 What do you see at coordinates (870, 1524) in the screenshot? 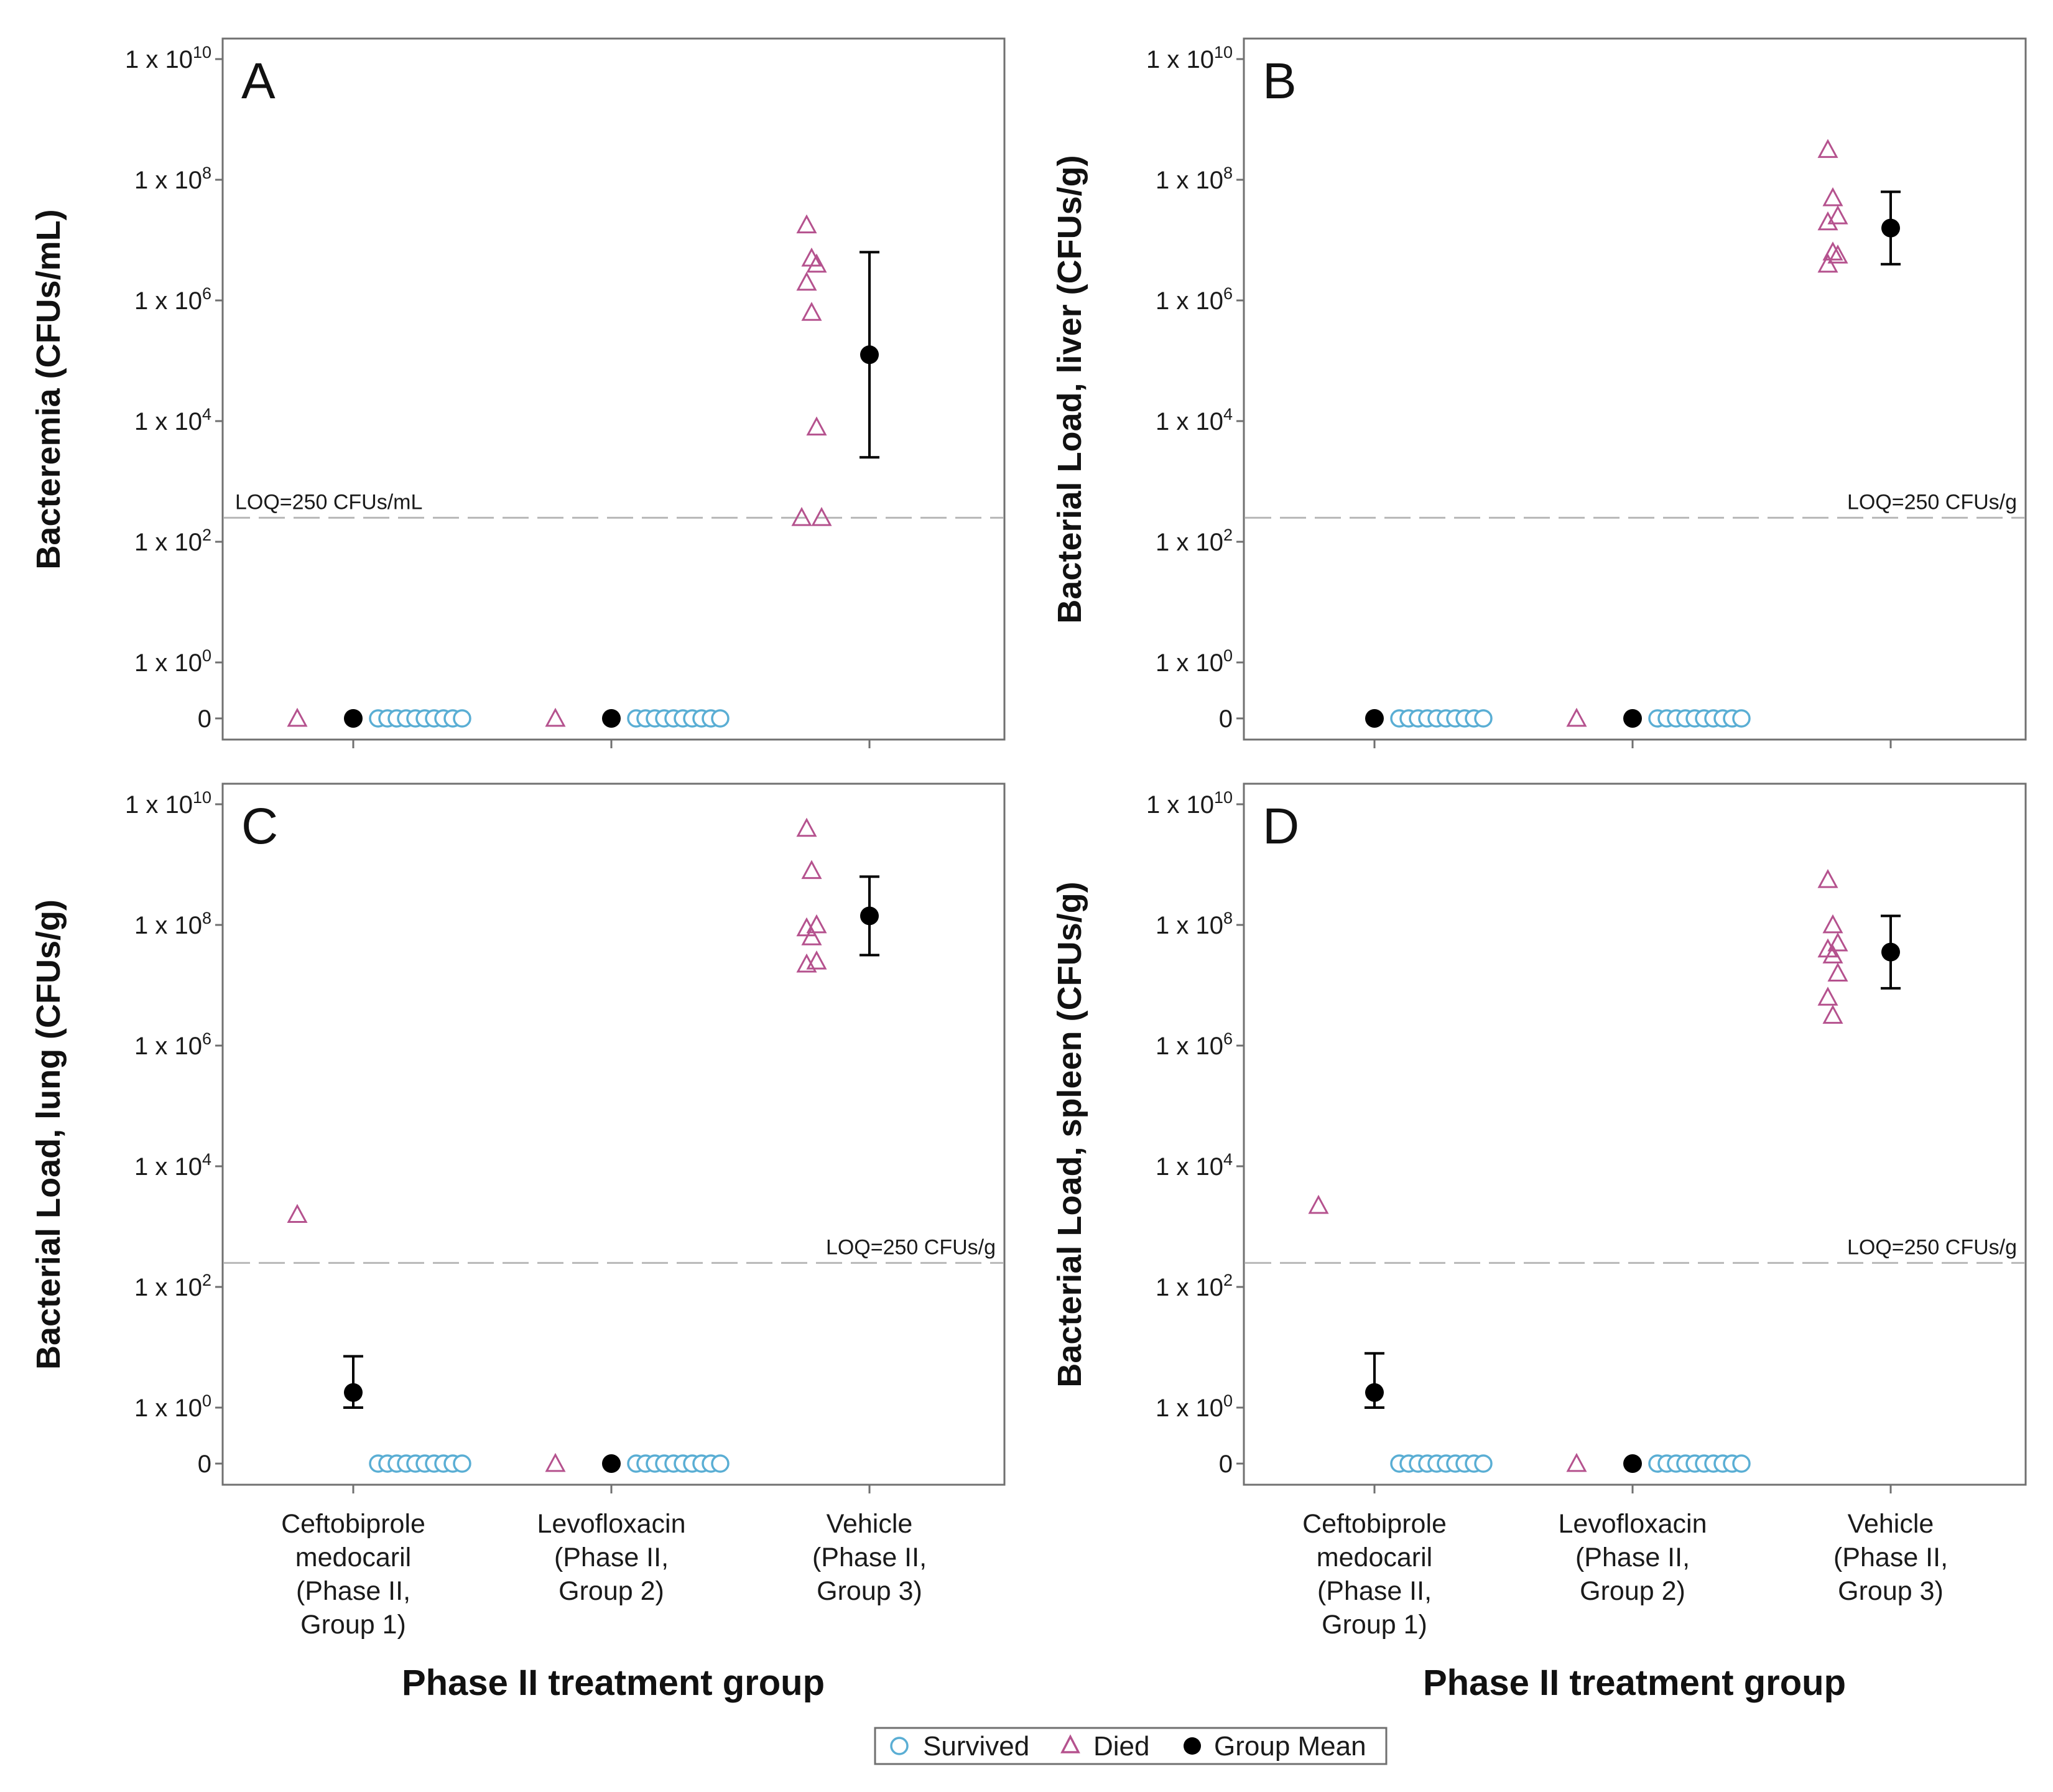
I see `category-label: Vehicle` at bounding box center [870, 1524].